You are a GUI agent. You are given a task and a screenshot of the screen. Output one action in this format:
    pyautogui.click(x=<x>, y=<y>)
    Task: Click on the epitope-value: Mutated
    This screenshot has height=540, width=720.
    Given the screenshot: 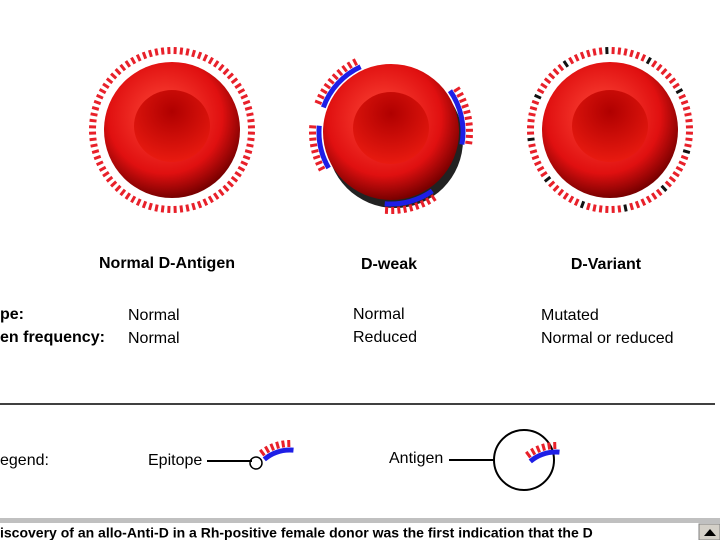 What is the action you would take?
    pyautogui.click(x=570, y=315)
    